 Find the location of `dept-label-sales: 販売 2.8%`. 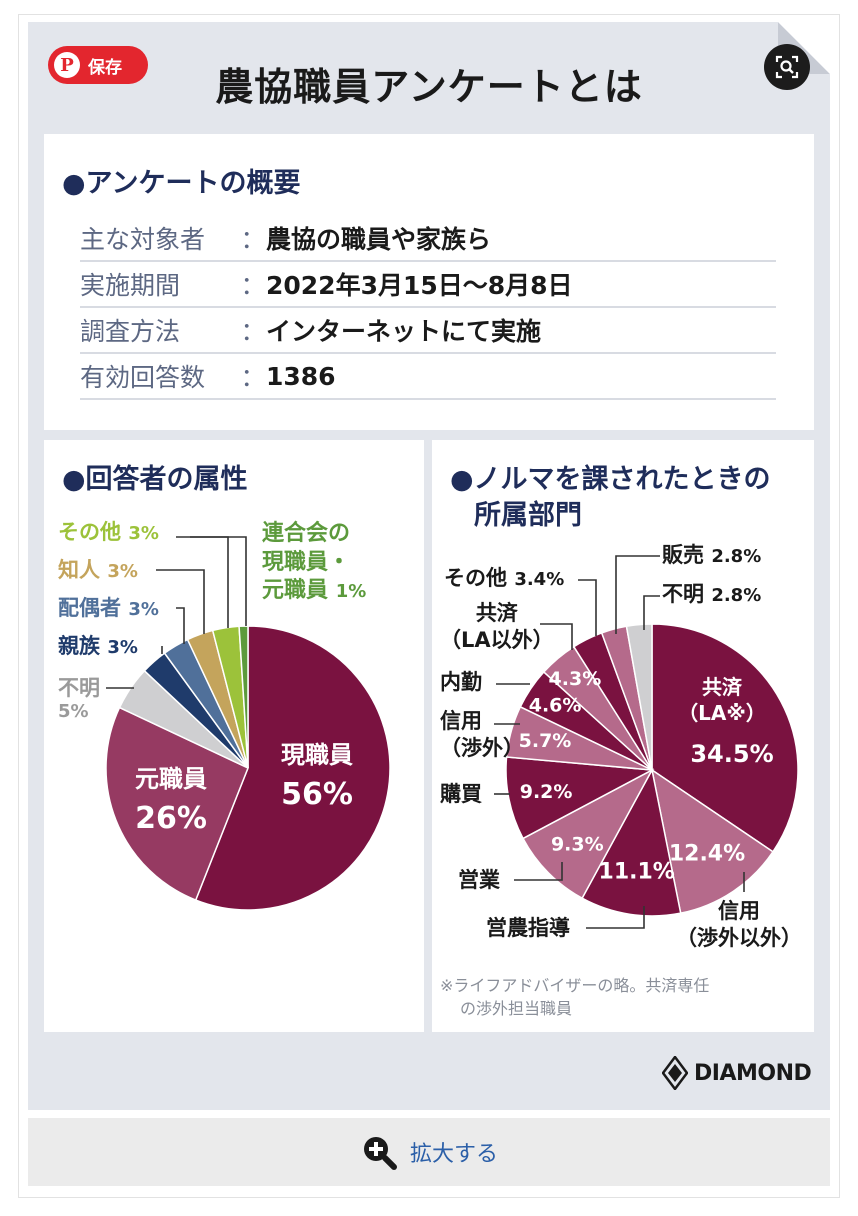

dept-label-sales: 販売 2.8% is located at coordinates (711, 555).